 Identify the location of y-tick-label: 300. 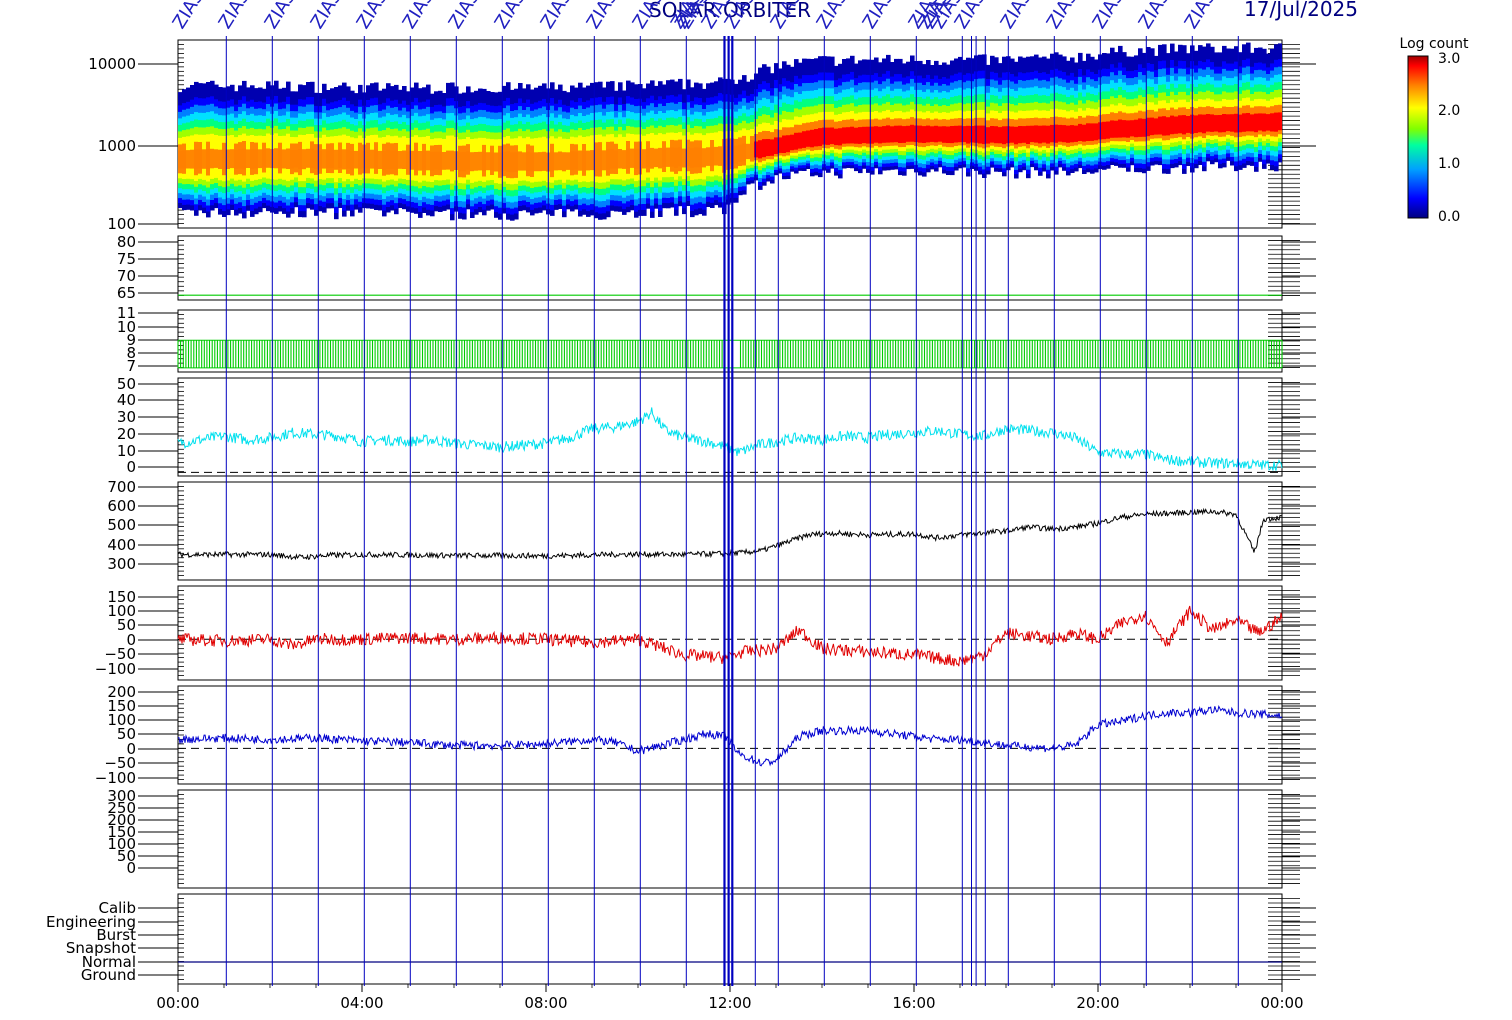
(121, 564).